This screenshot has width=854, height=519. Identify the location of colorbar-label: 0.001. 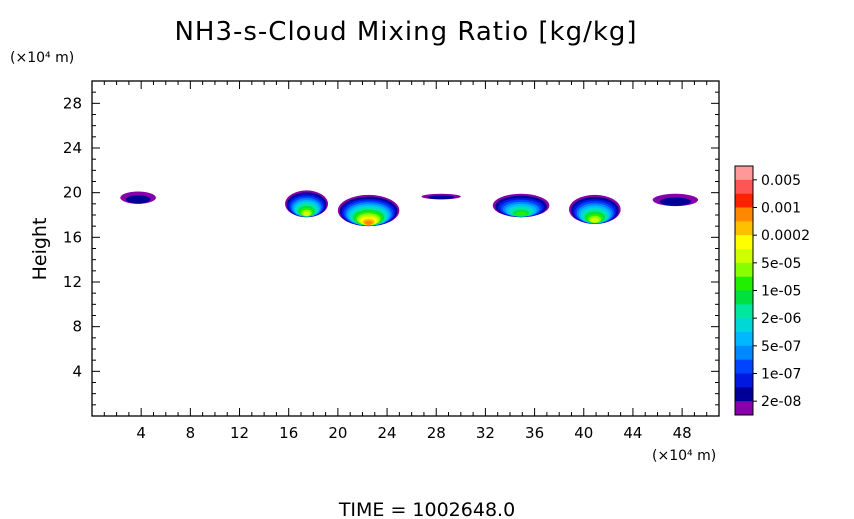
(781, 209).